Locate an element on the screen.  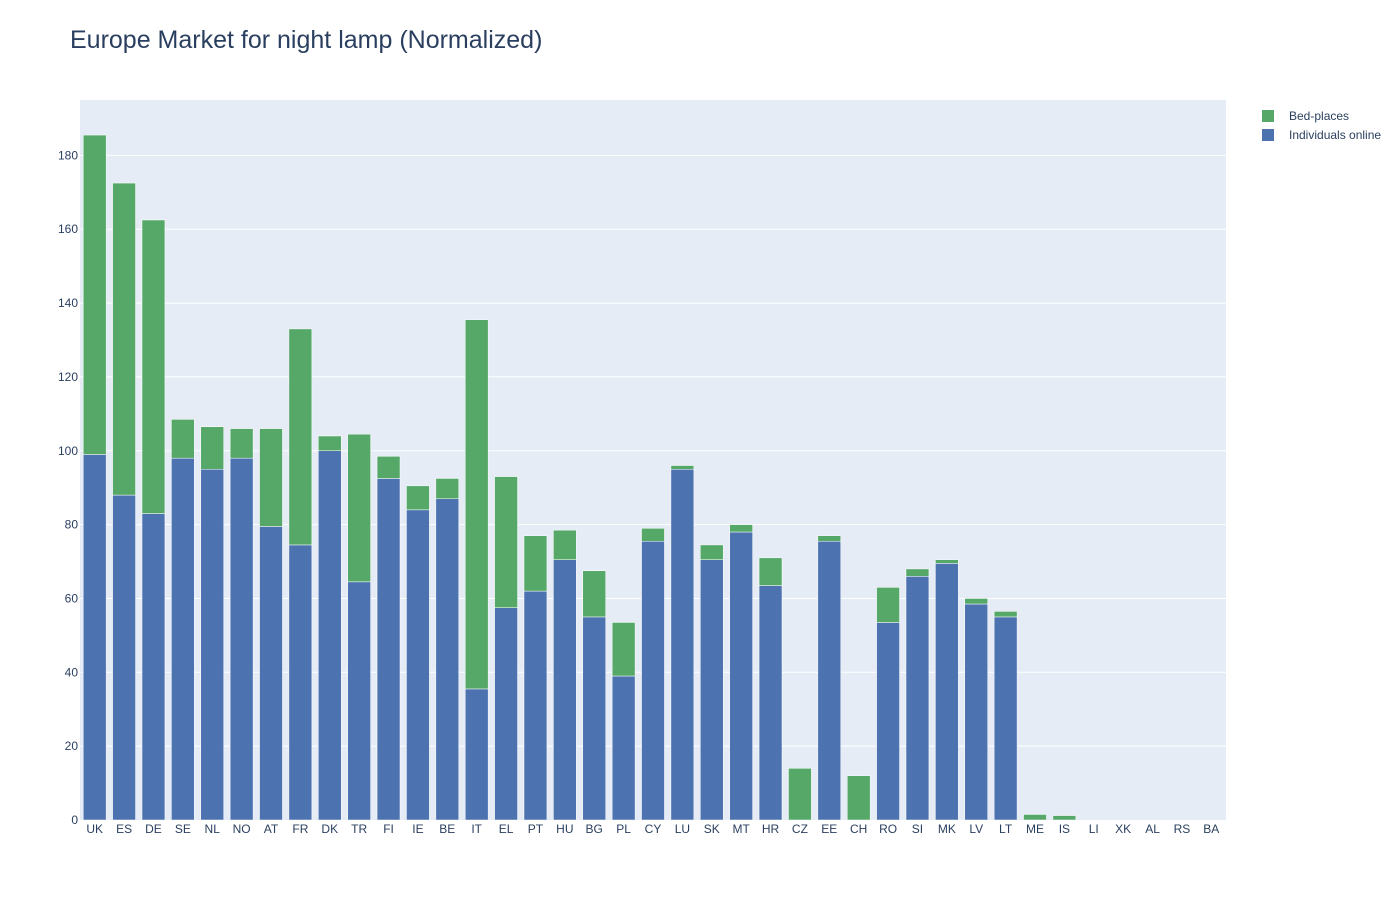
bar-bed-places-at is located at coordinates (271, 478).